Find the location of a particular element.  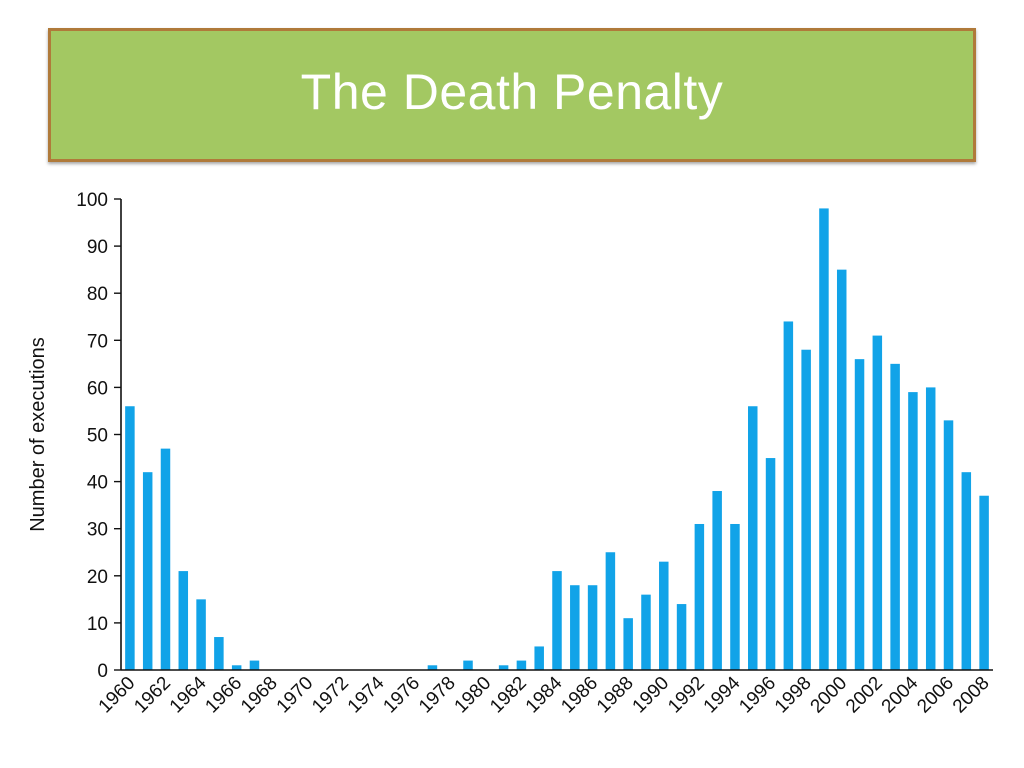

bar-1961 is located at coordinates (147, 571).